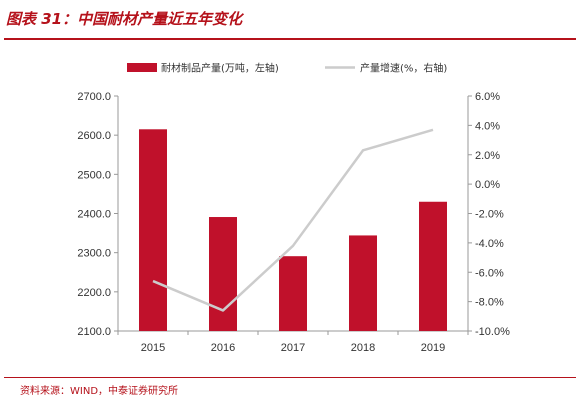 The width and height of the screenshot is (579, 402). Describe the element at coordinates (293, 348) in the screenshot. I see `x-tick-label: 2017` at that location.